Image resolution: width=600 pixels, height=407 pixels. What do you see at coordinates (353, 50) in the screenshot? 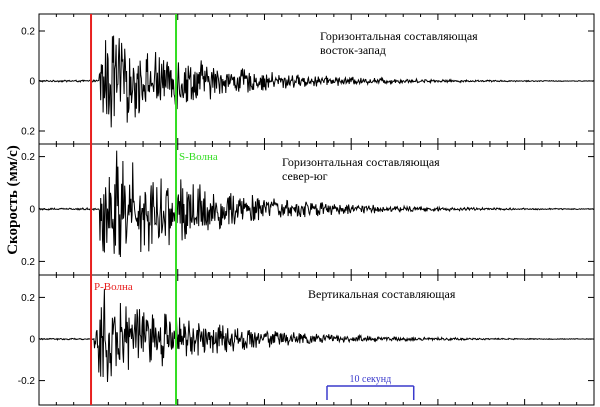
I see `panel-label-line: восток-запад` at bounding box center [353, 50].